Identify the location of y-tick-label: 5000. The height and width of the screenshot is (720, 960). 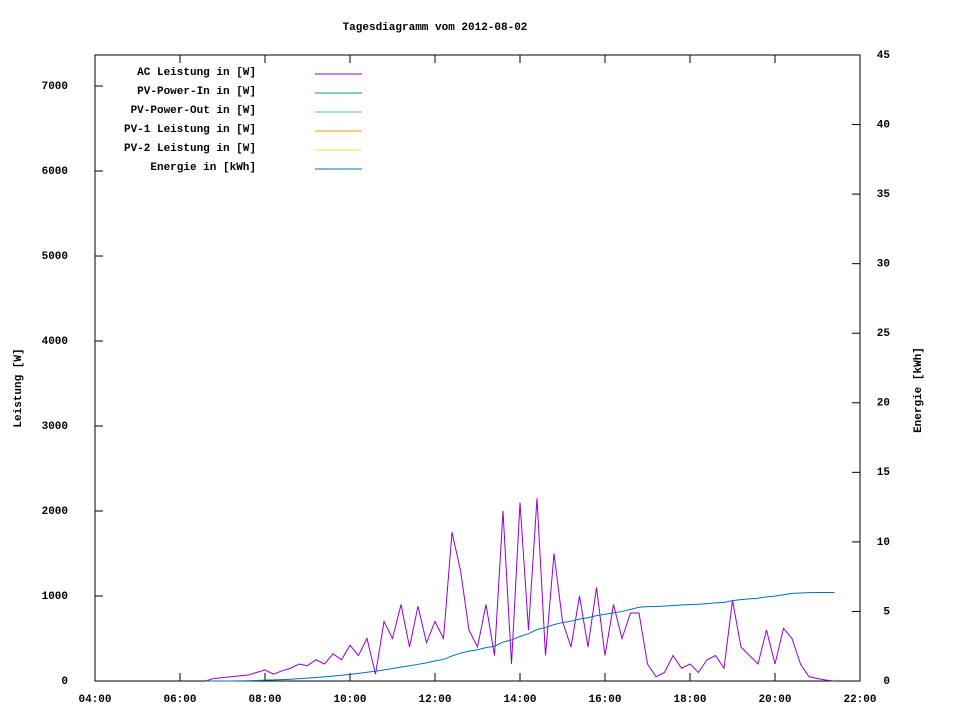
(55, 257).